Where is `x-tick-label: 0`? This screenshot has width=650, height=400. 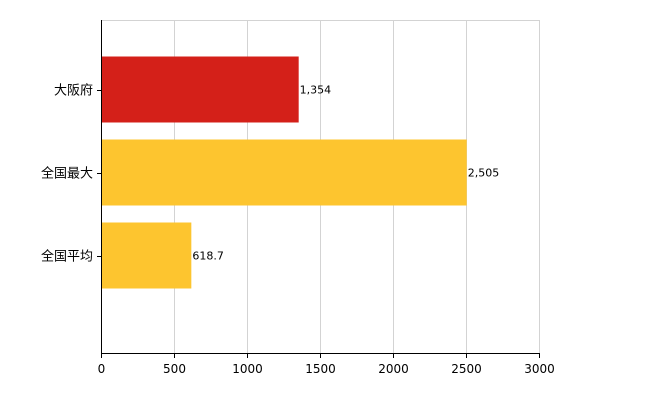 x-tick-label: 0 is located at coordinates (102, 369).